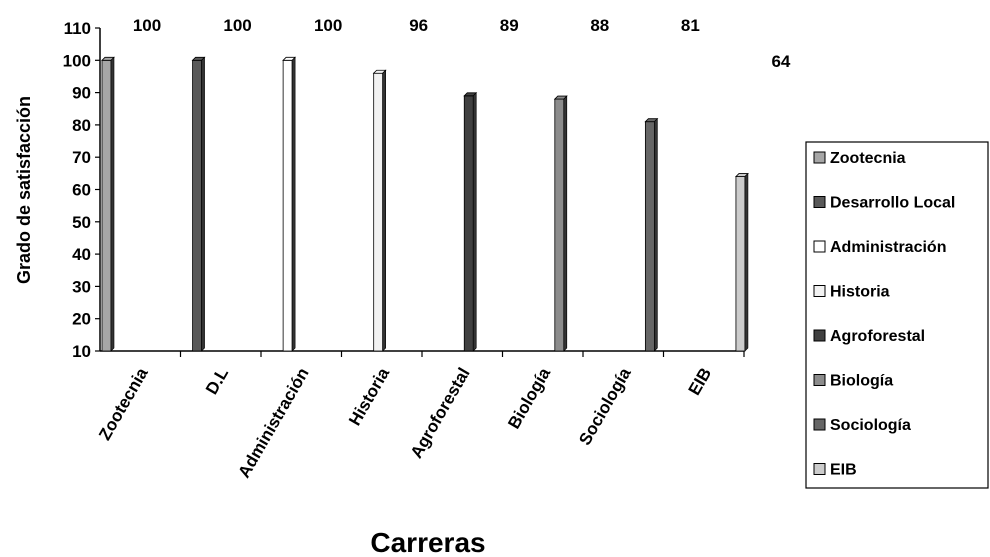 This screenshot has height=557, width=990. I want to click on data-label: 89, so click(509, 25).